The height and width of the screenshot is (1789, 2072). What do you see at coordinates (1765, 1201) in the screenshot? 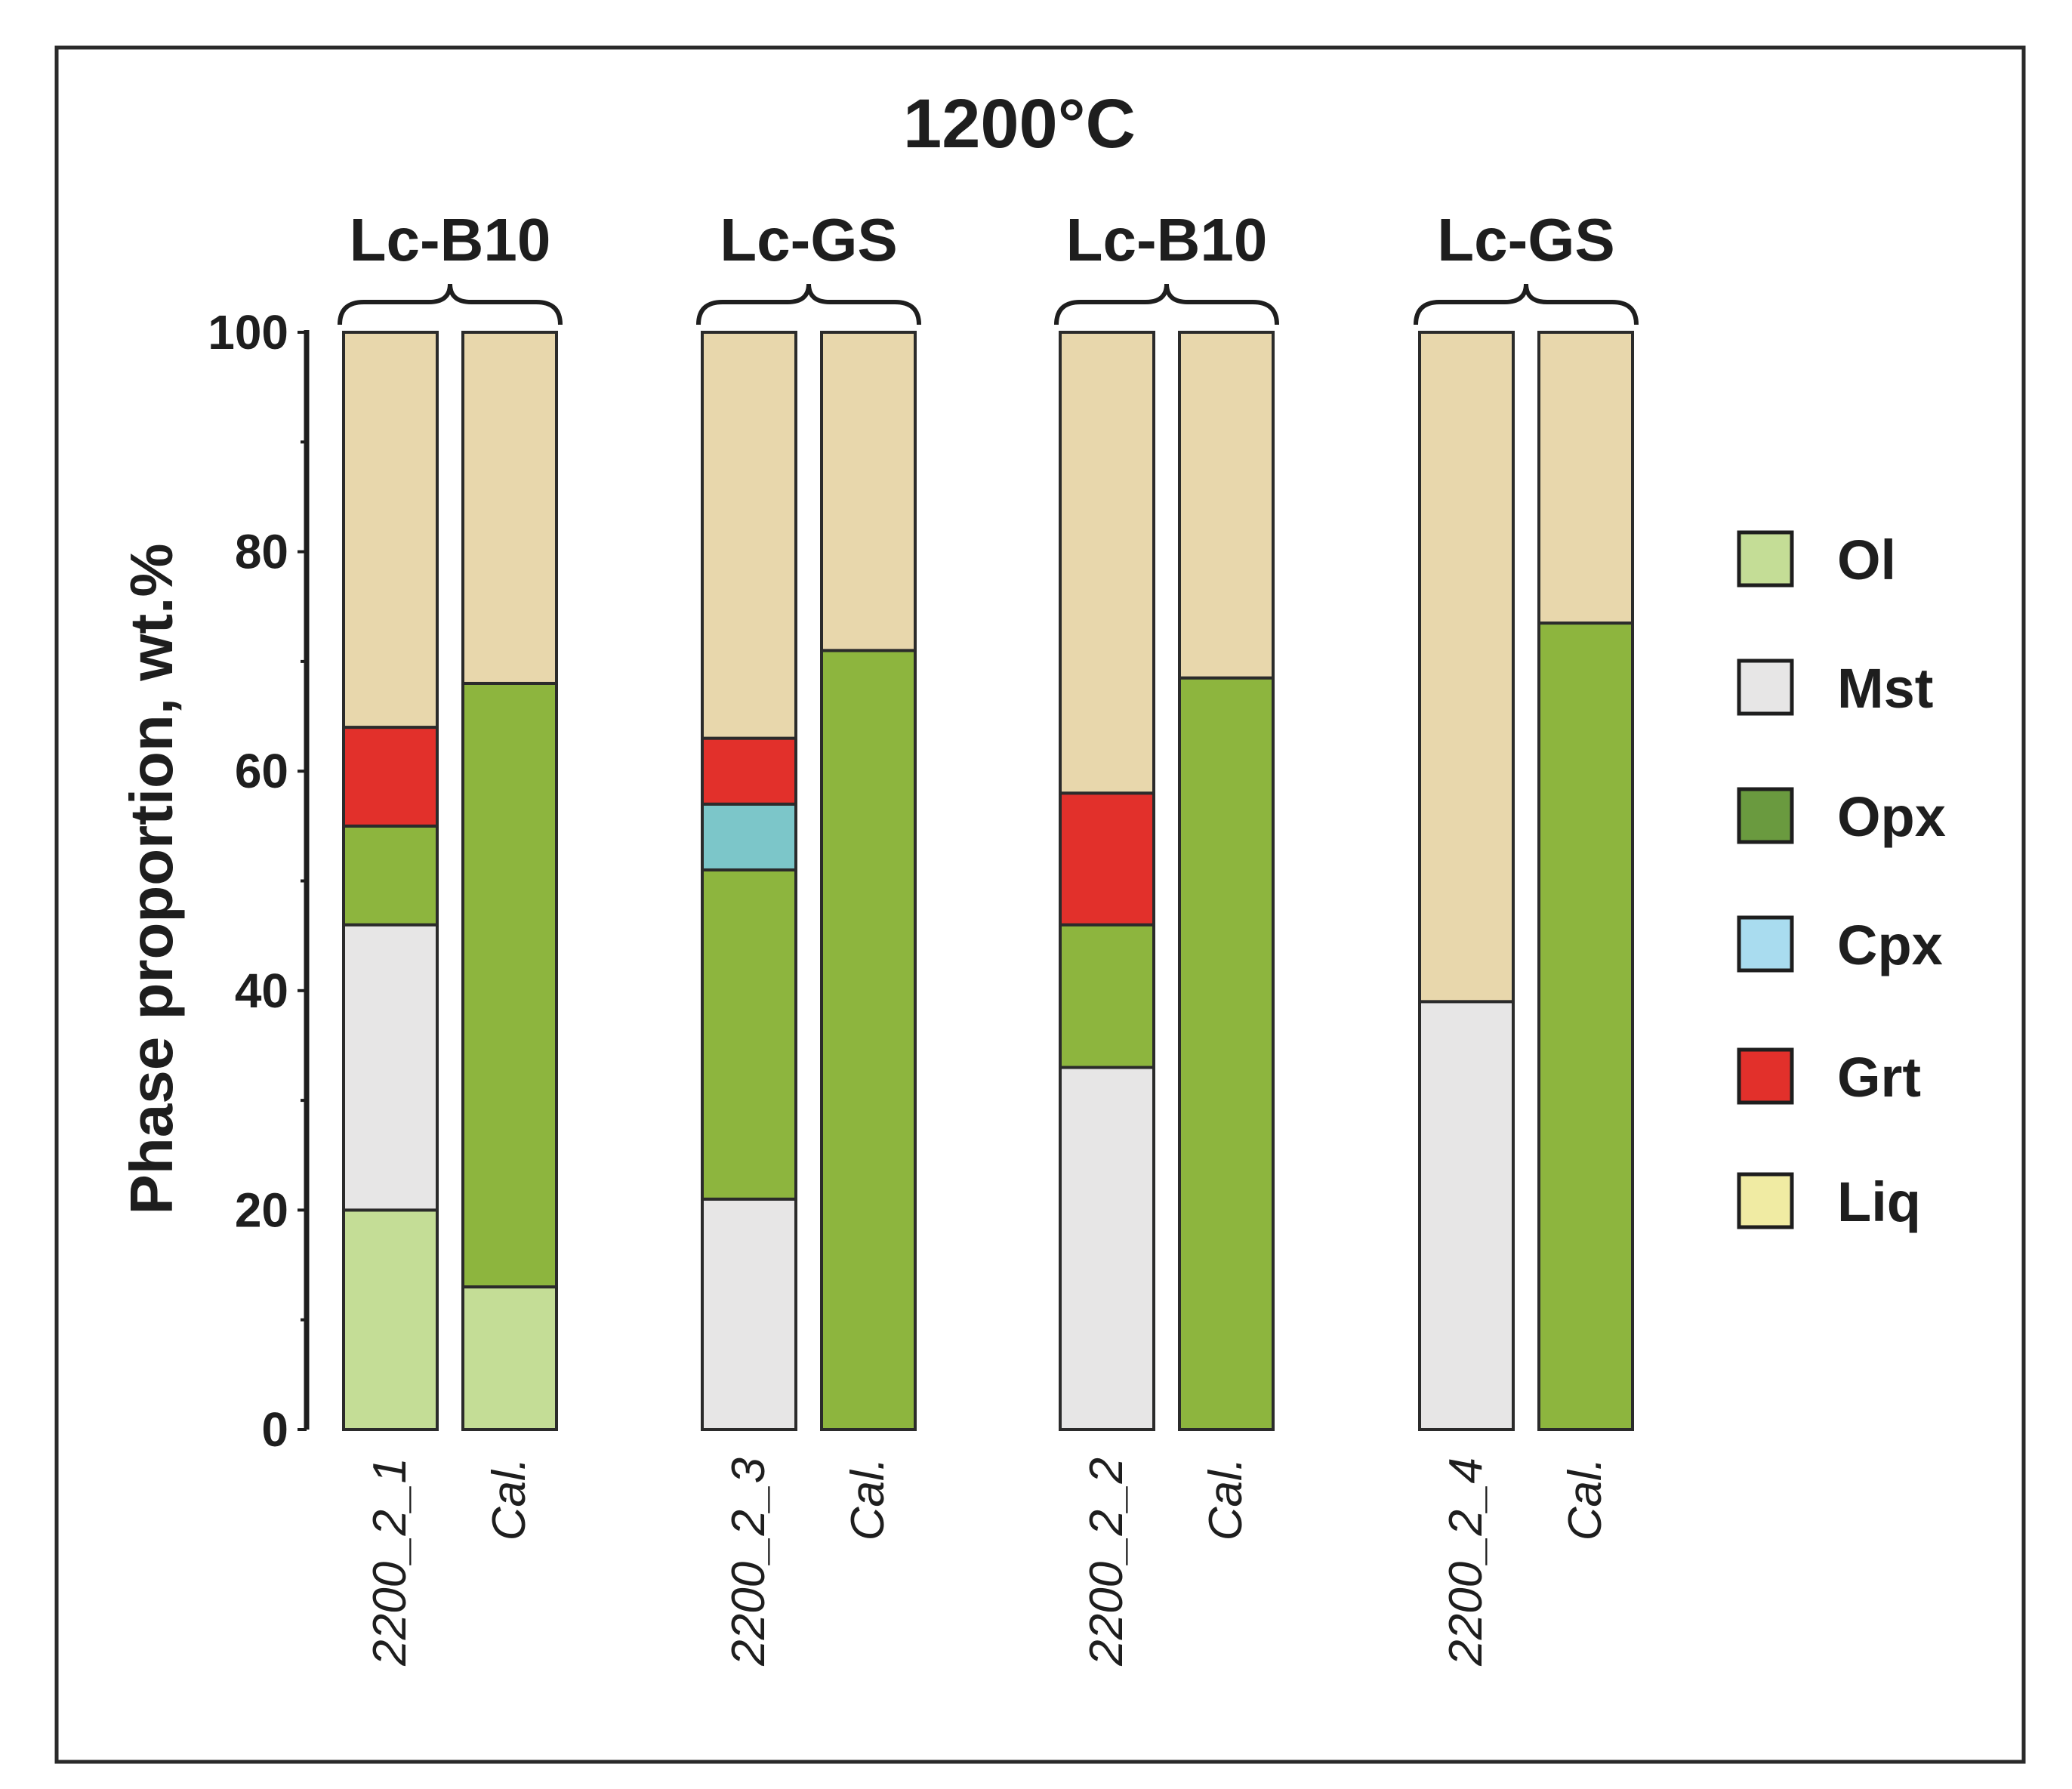
I see `legend-swatch-liq` at bounding box center [1765, 1201].